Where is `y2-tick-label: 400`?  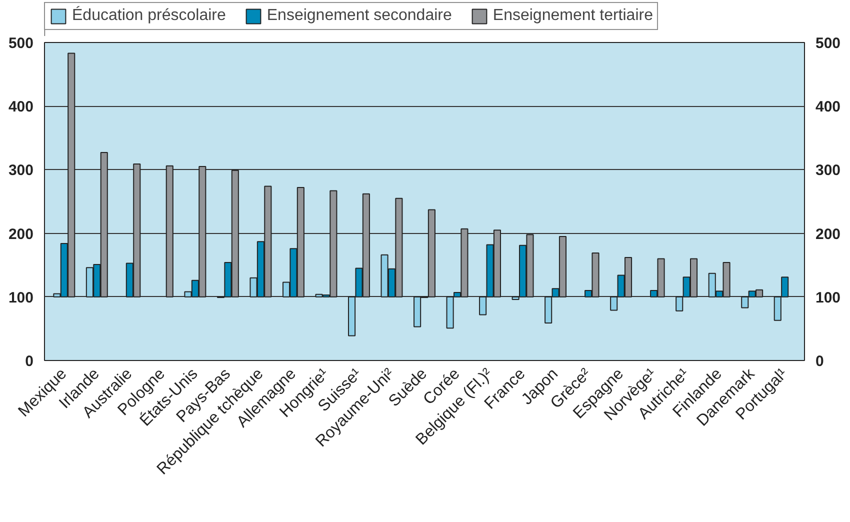 y2-tick-label: 400 is located at coordinates (828, 107).